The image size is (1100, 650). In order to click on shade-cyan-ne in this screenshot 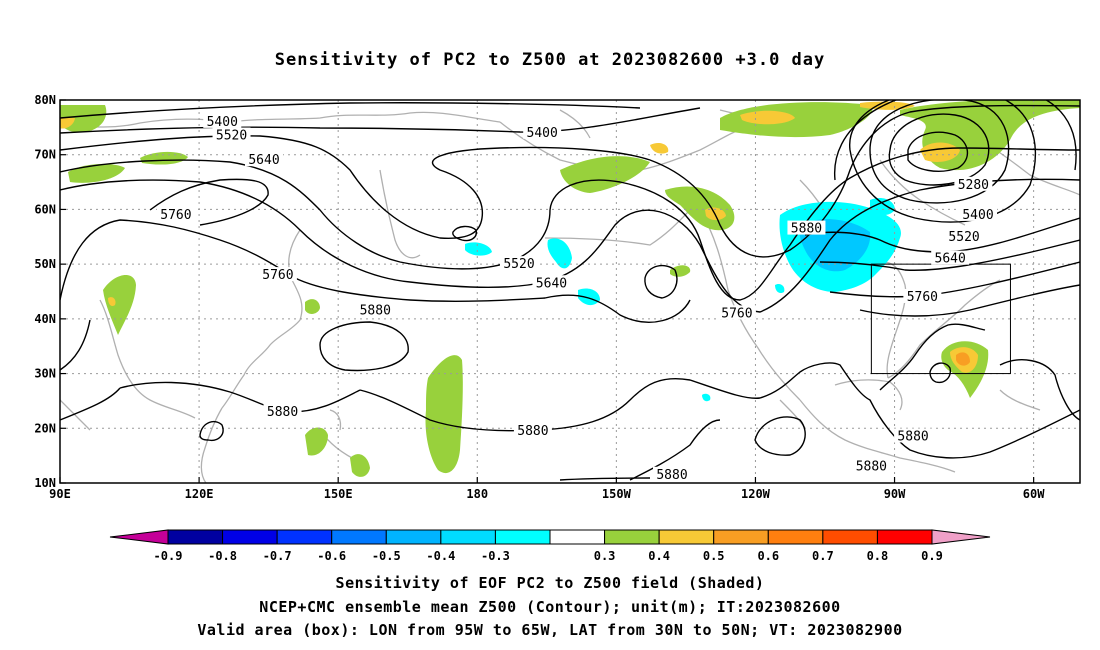, I will do `click(882, 207)`.